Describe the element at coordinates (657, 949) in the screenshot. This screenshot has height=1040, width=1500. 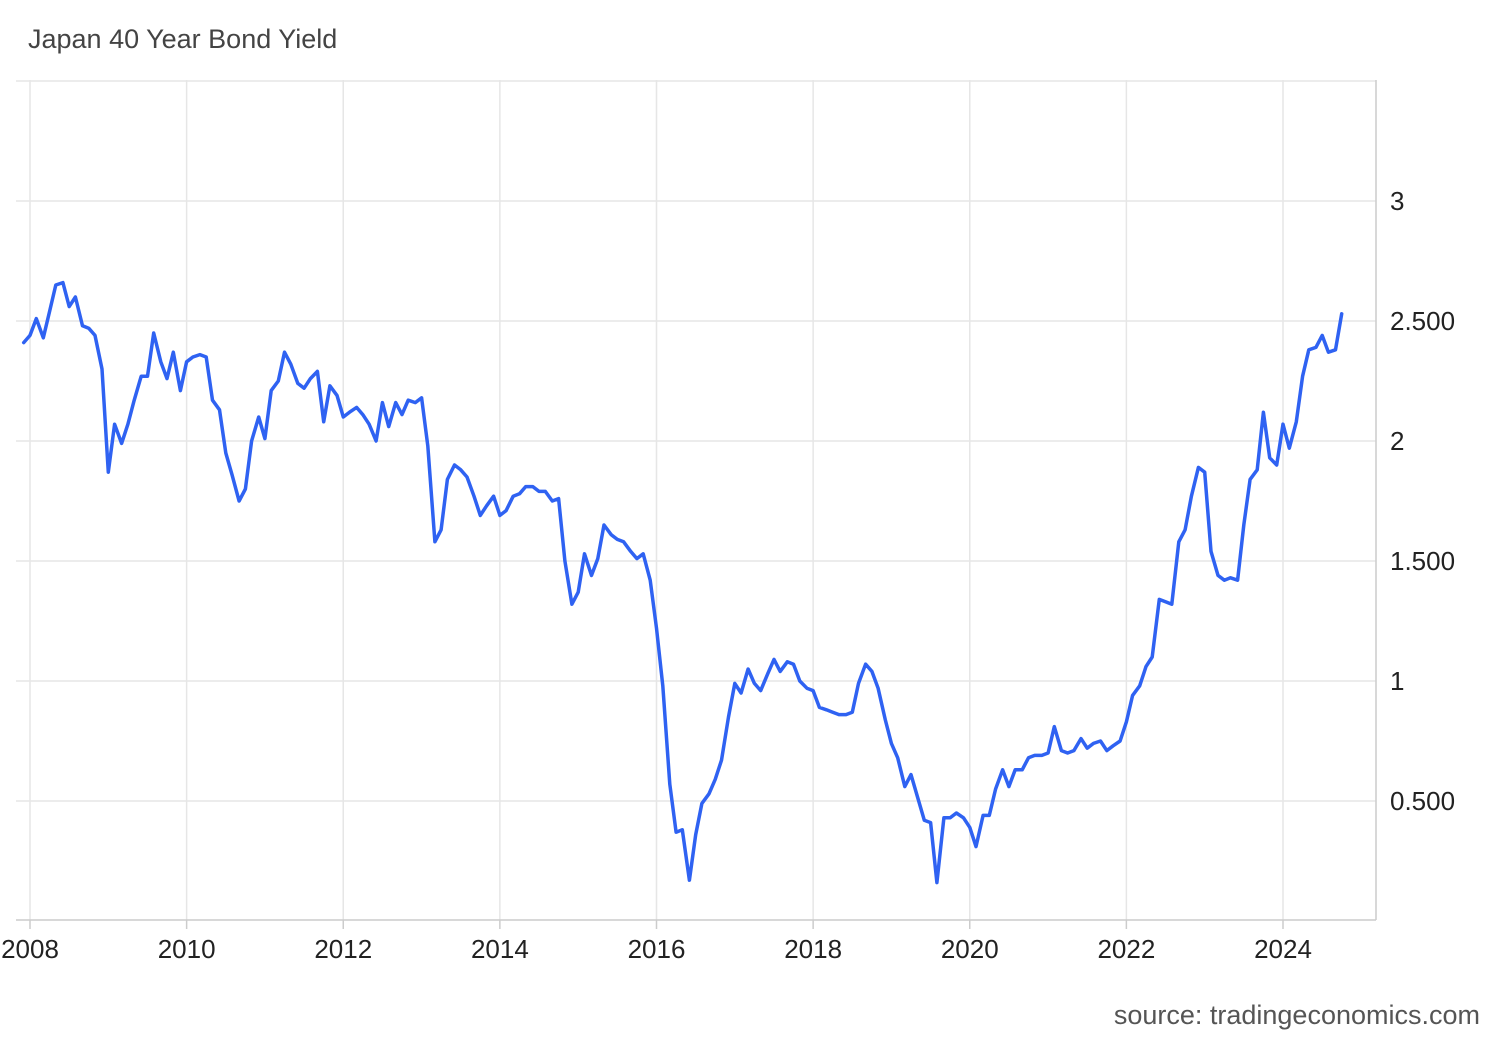
I see `x-tick-label: 2016` at that location.